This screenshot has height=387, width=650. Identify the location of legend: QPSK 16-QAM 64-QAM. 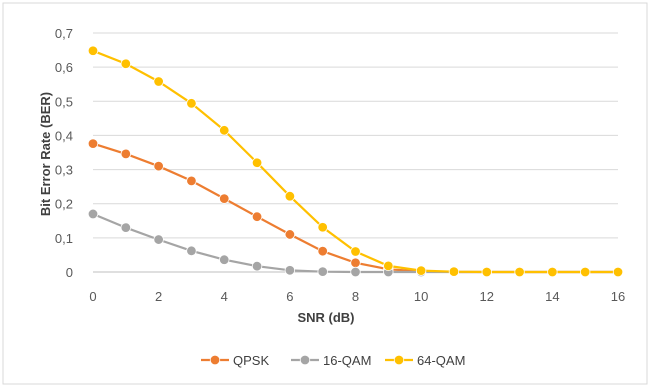
(333, 360).